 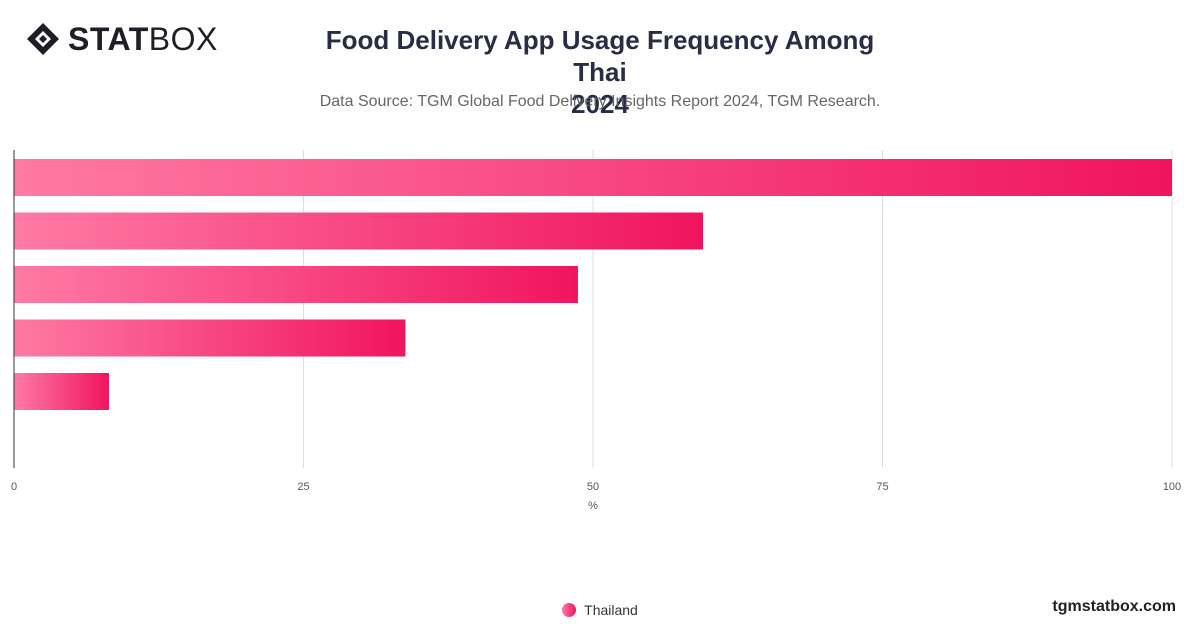 I want to click on x-tick-label: 25, so click(x=303, y=487).